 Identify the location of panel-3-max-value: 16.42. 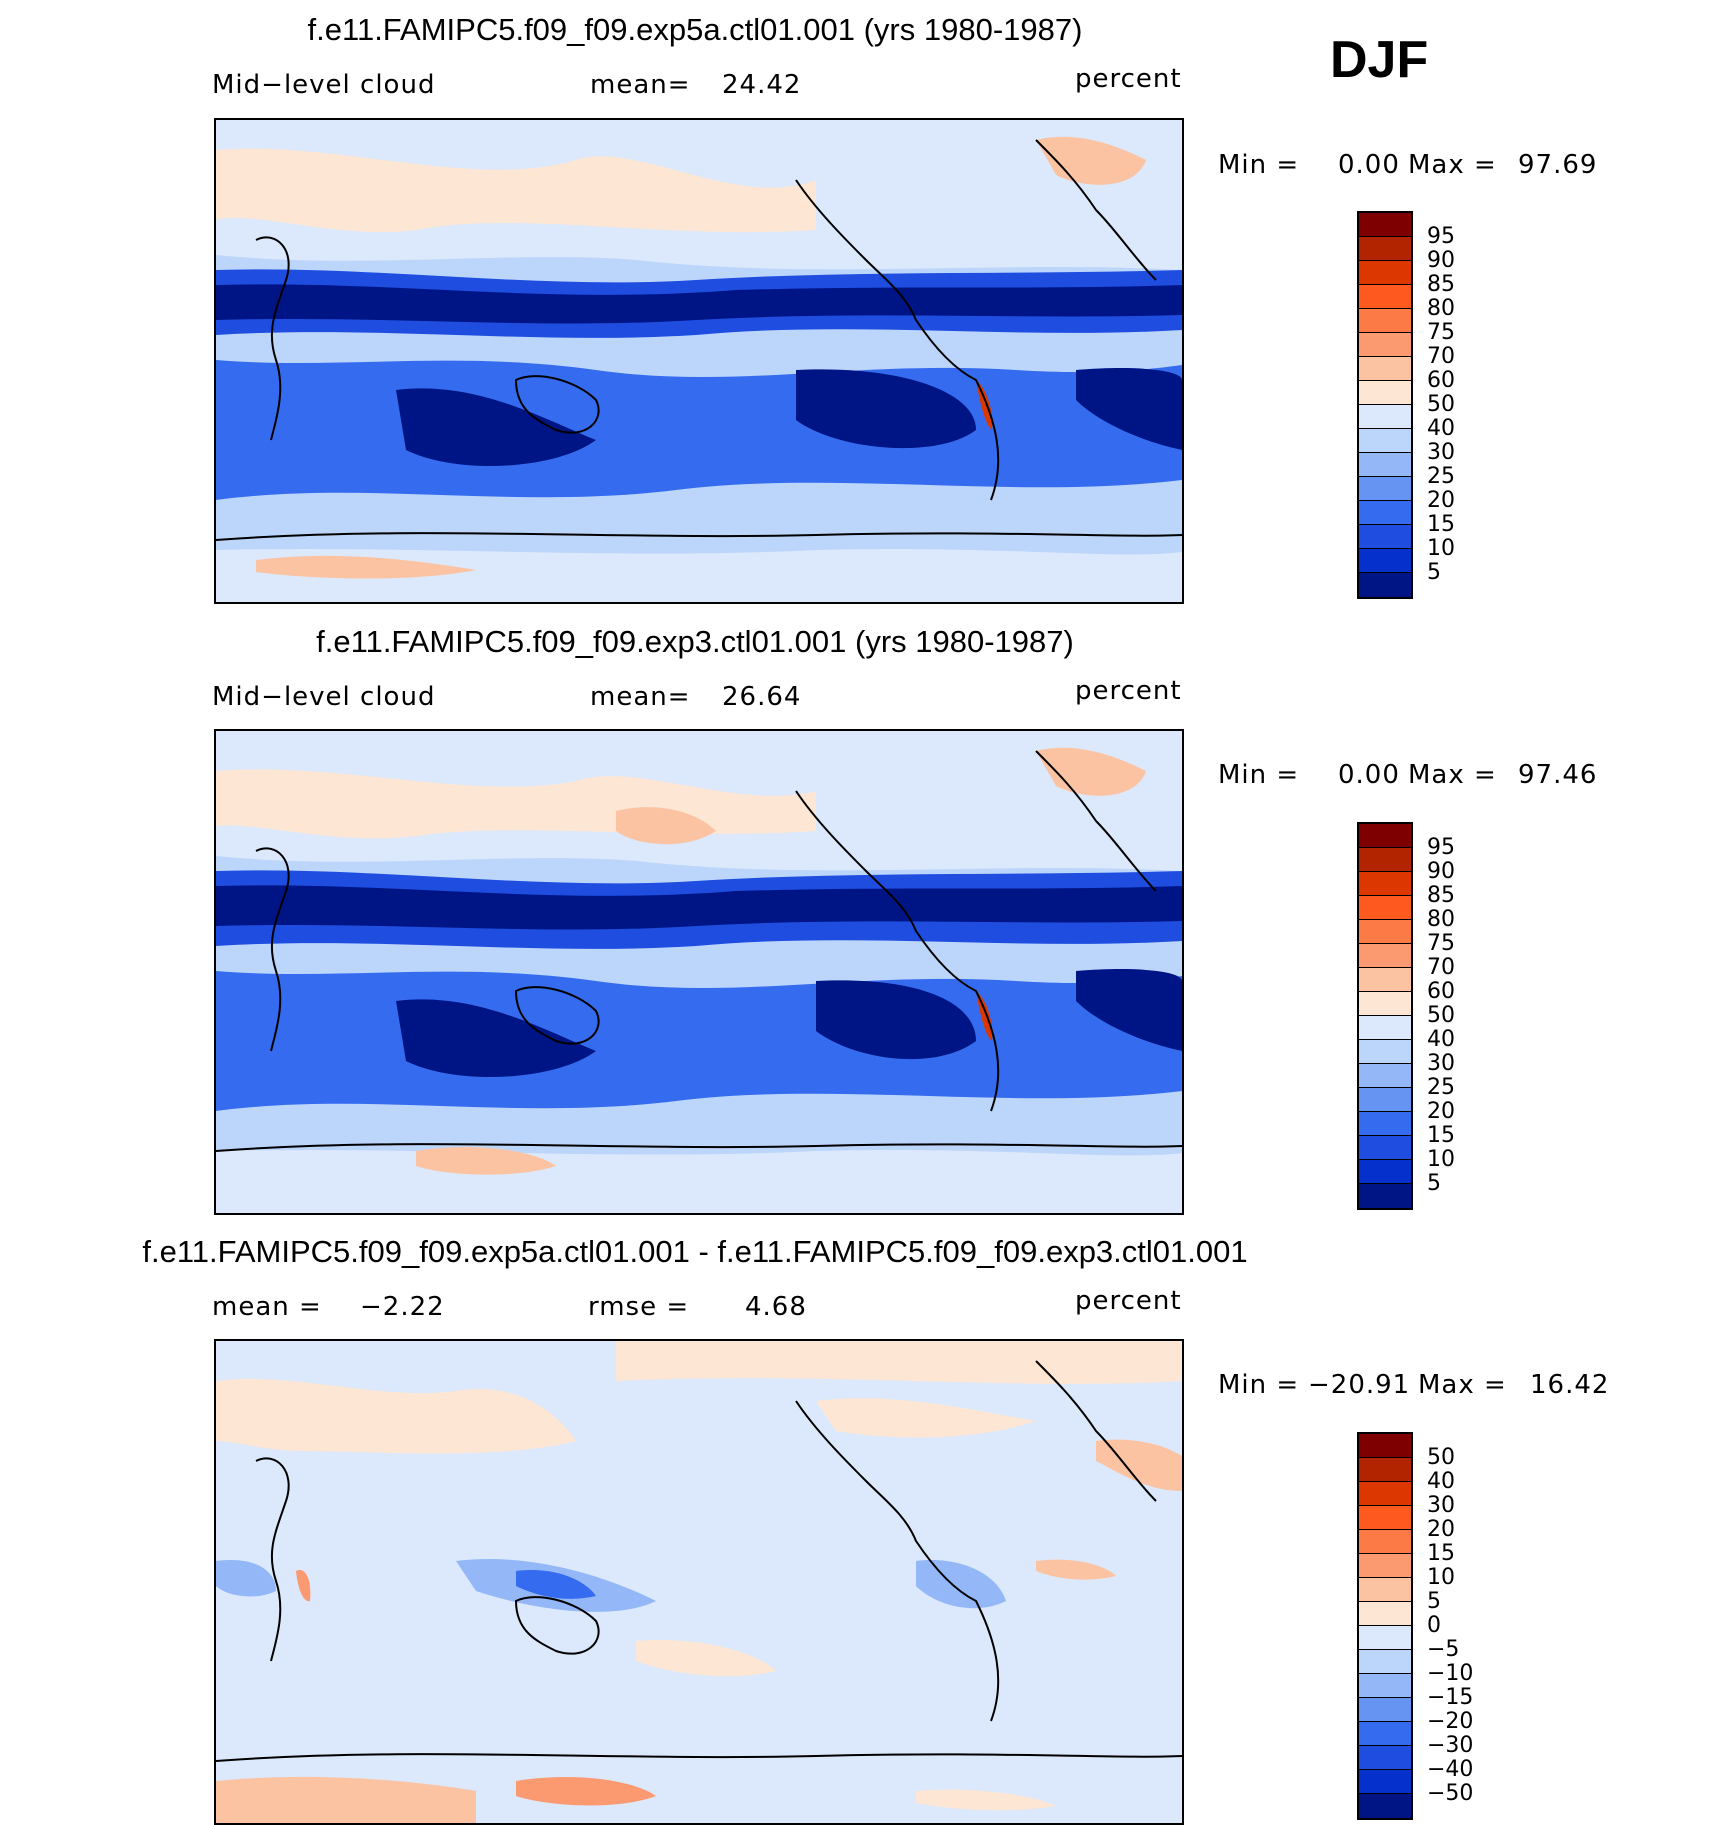
(1570, 1385).